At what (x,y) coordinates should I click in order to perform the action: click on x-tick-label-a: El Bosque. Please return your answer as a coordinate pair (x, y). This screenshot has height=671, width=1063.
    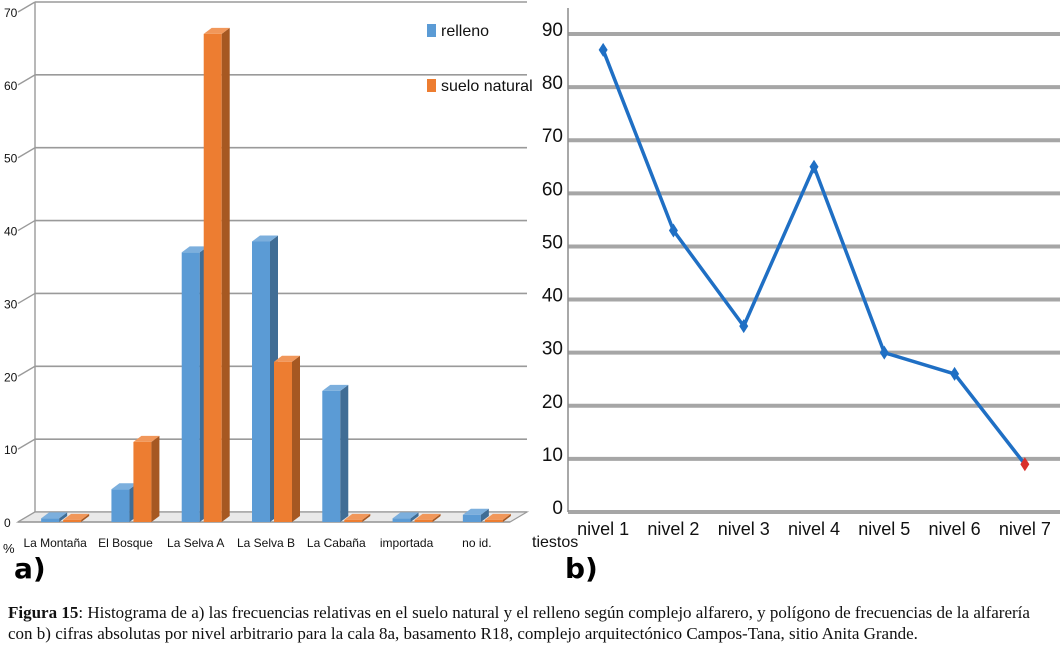
    Looking at the image, I should click on (125, 543).